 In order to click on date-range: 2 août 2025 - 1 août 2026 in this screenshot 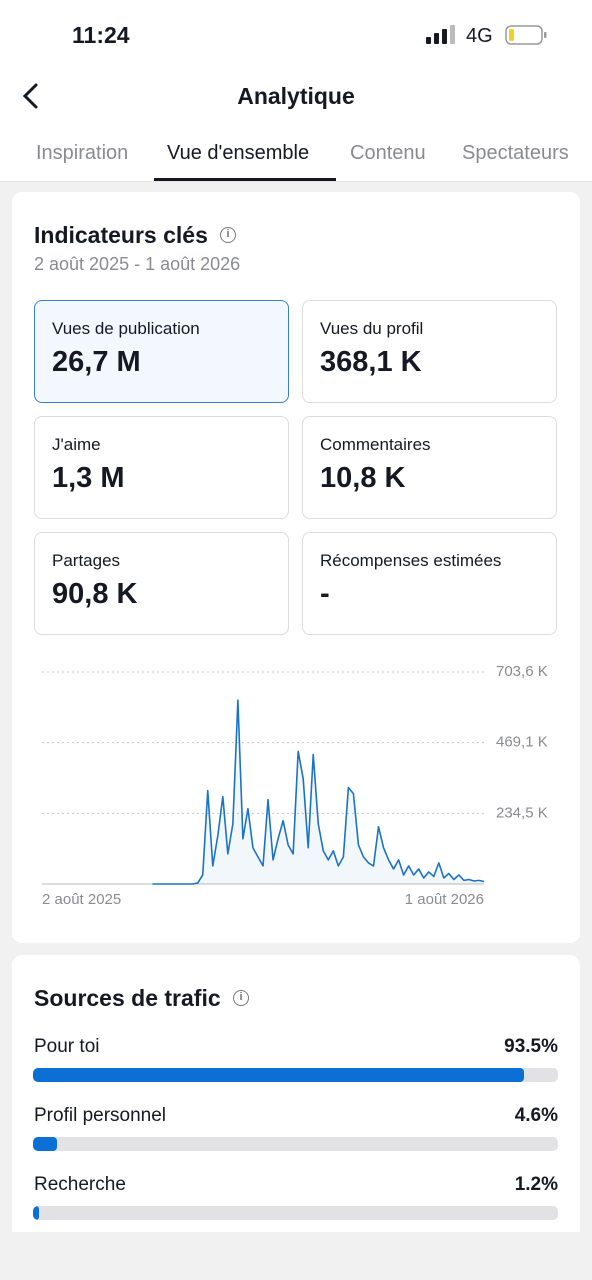, I will do `click(137, 264)`.